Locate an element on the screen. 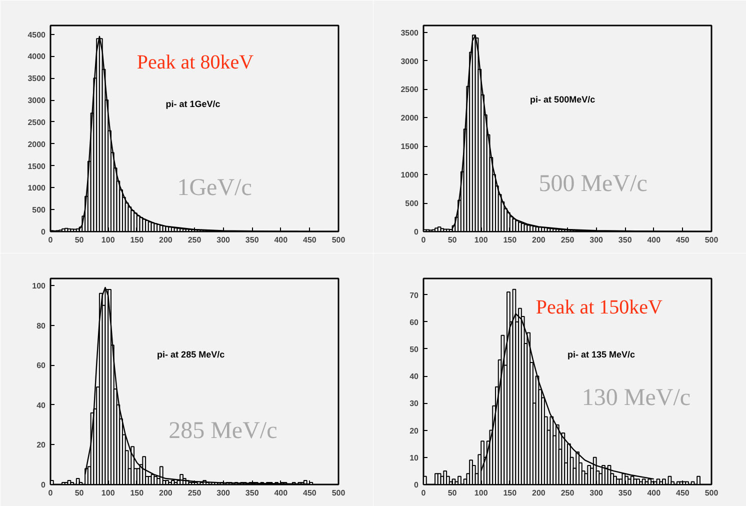 Image resolution: width=746 pixels, height=506 pixels. y-tick-label: 30 is located at coordinates (415, 403).